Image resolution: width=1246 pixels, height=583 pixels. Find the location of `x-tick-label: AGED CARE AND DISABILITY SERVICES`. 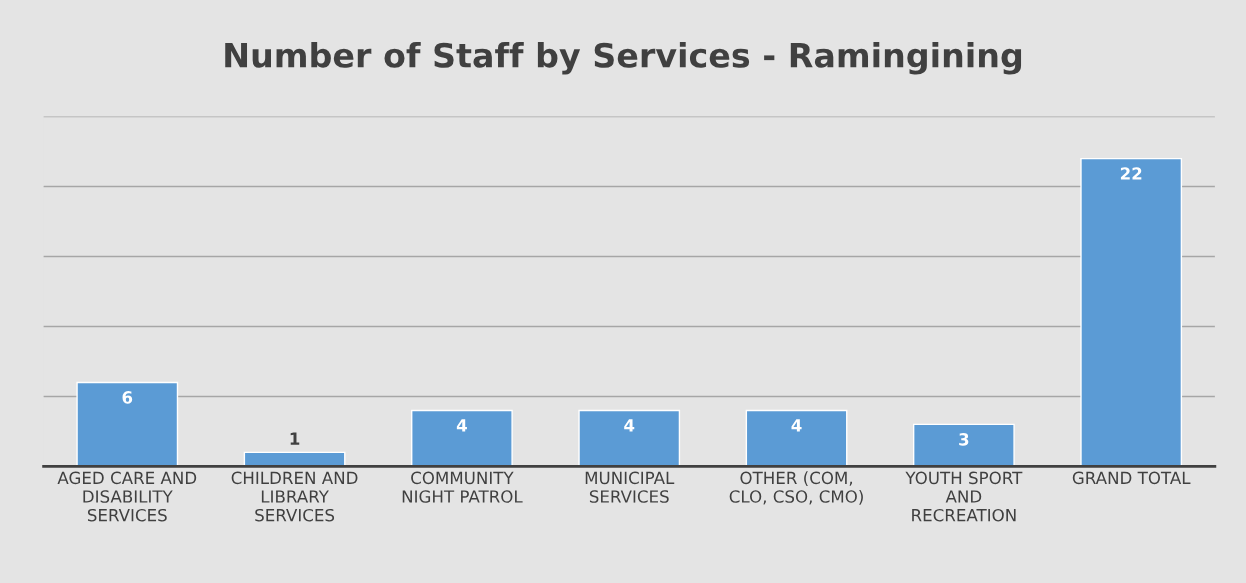

x-tick-label: AGED CARE AND DISABILITY SERVICES is located at coordinates (127, 496).